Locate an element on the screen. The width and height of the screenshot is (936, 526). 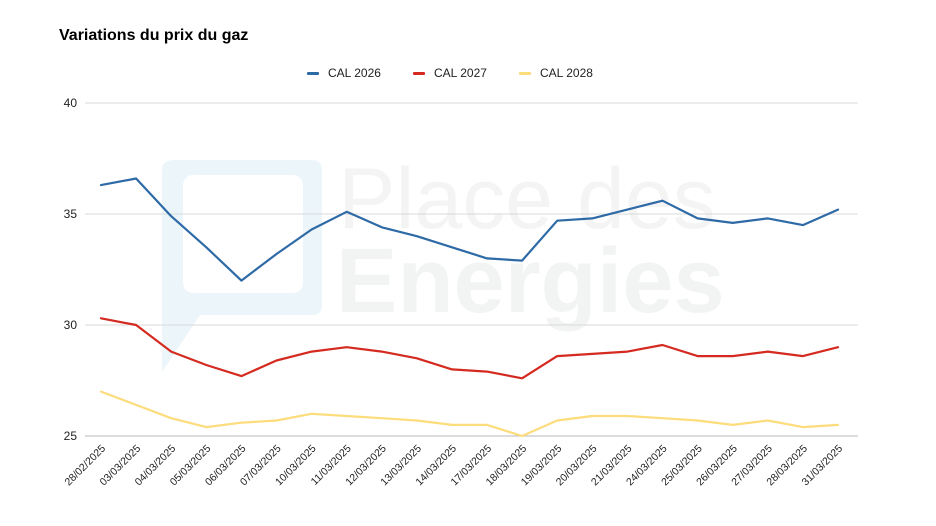
y-tick-label: 40 is located at coordinates (71, 103).